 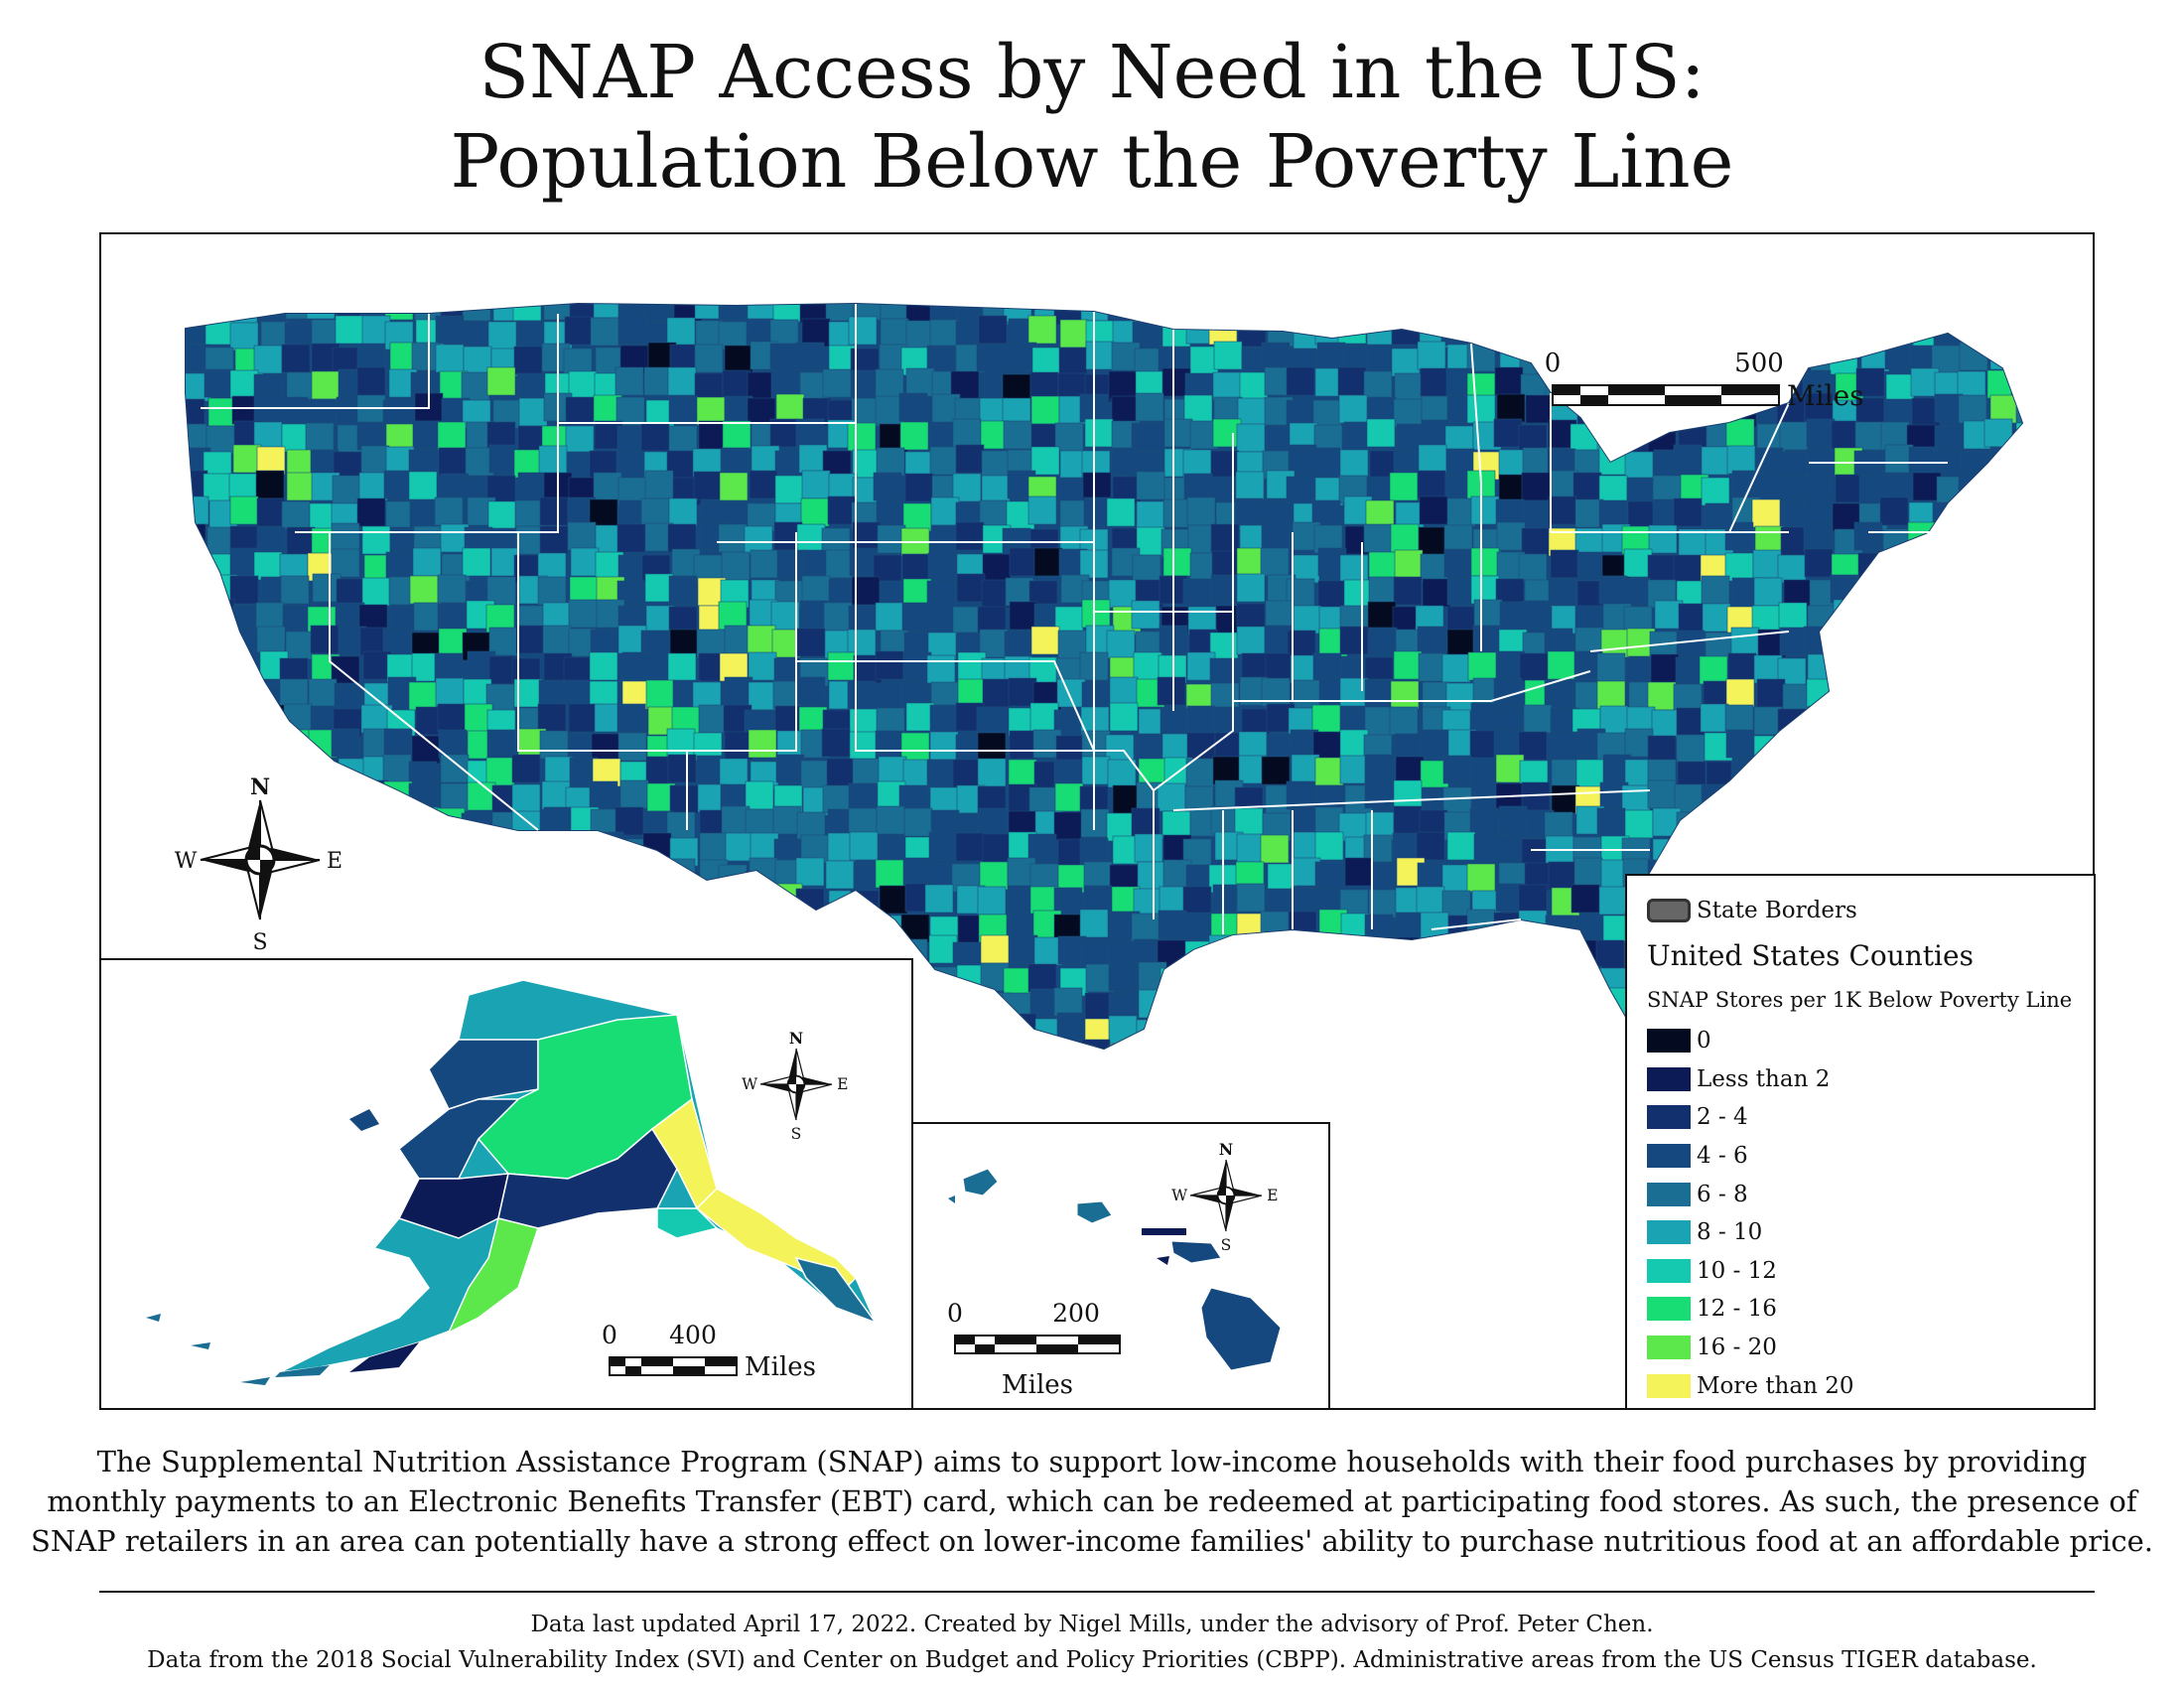 What do you see at coordinates (1669, 910) in the screenshot?
I see `state-border-swatch` at bounding box center [1669, 910].